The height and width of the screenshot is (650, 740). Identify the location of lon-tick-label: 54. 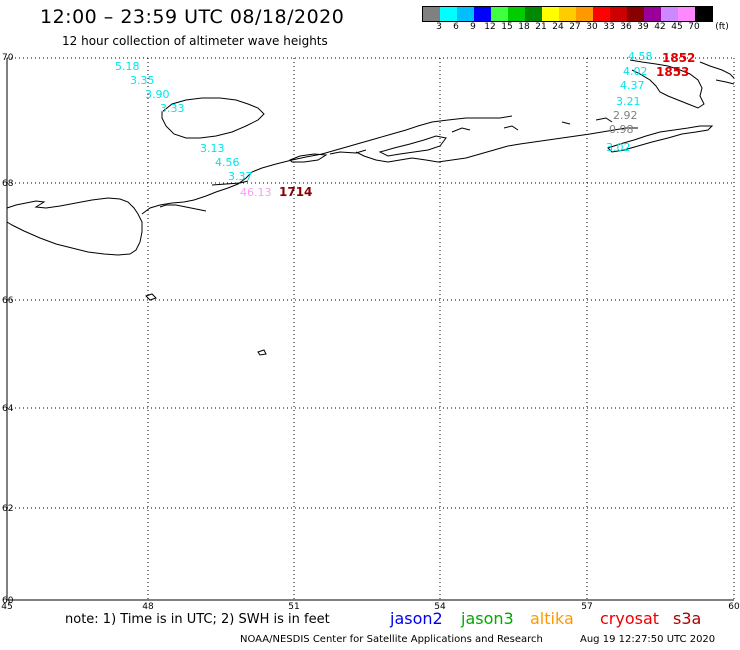
(440, 607).